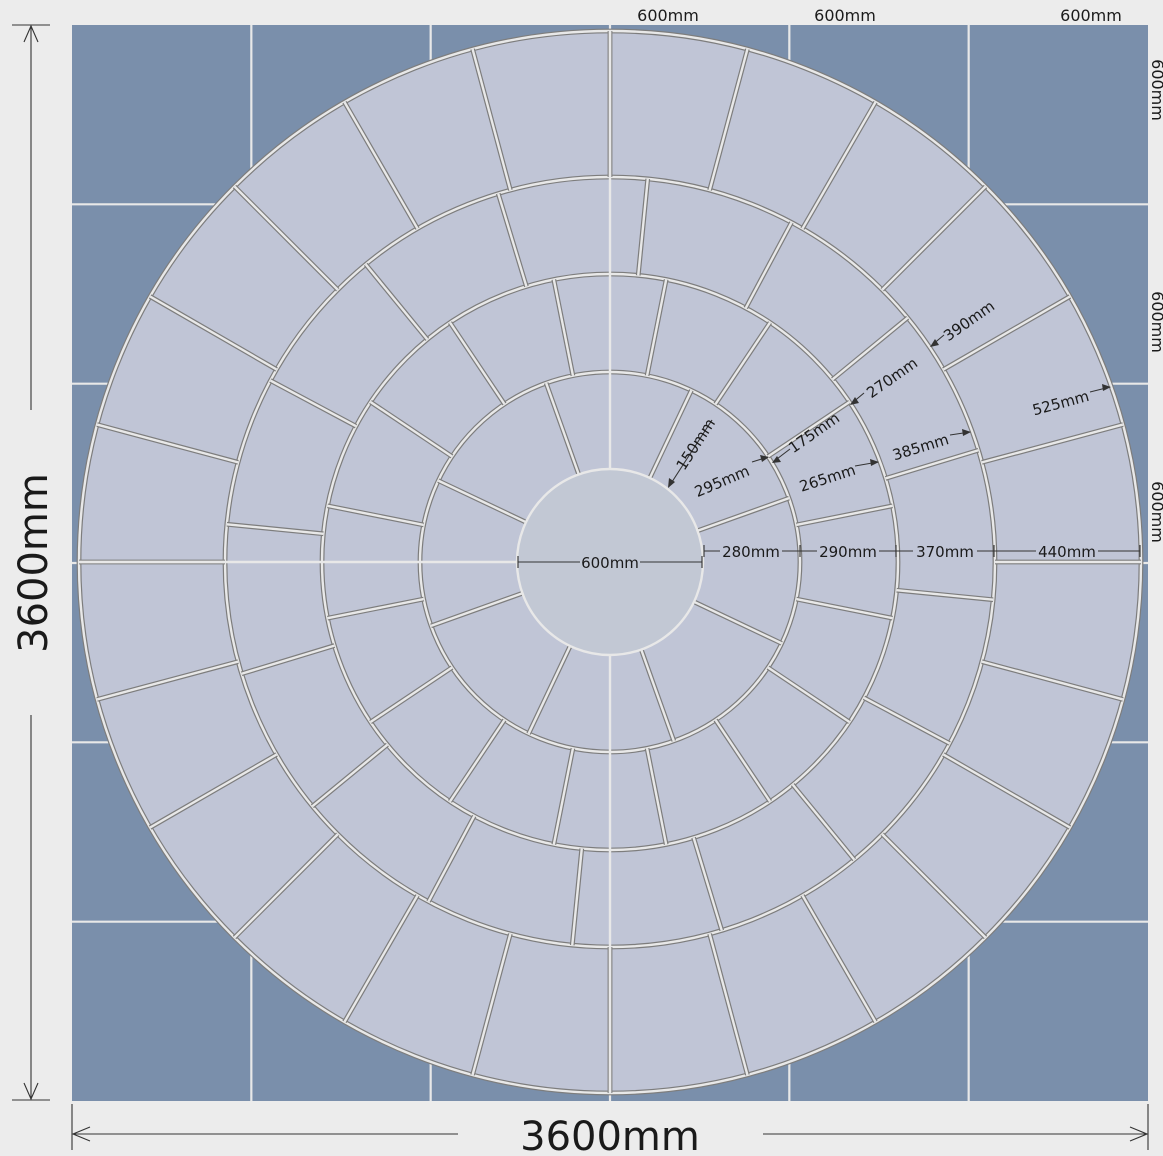 The width and height of the screenshot is (1163, 1156). I want to click on slab-top-labels: 600mm 600mm 600mm, so click(879, 15).